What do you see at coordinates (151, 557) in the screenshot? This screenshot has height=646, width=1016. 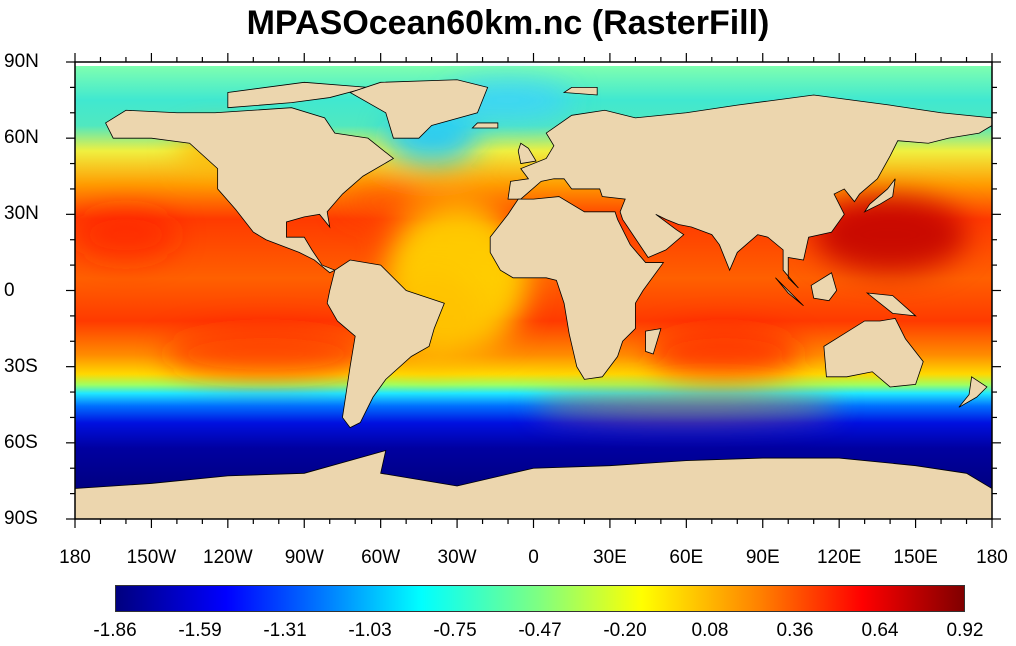 I see `lon-tick-label: 150W` at bounding box center [151, 557].